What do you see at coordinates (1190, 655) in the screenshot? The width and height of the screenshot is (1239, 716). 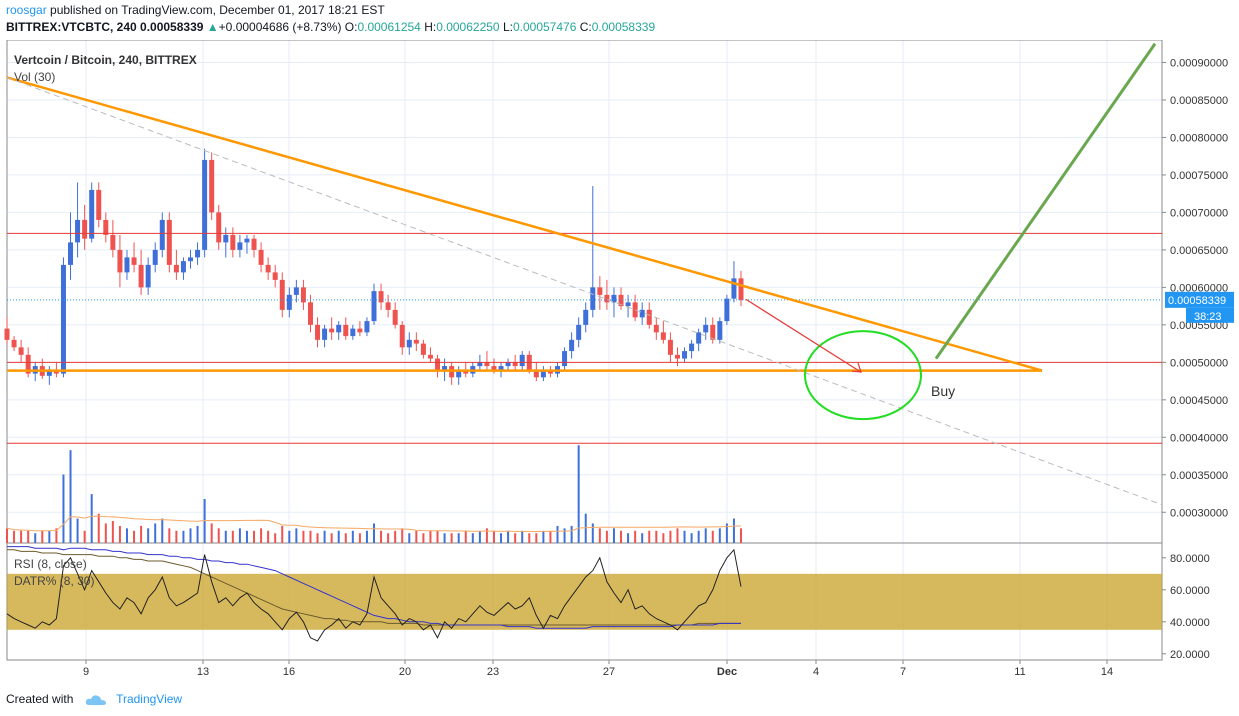 I see `rsi-tick-label: 20.0000` at bounding box center [1190, 655].